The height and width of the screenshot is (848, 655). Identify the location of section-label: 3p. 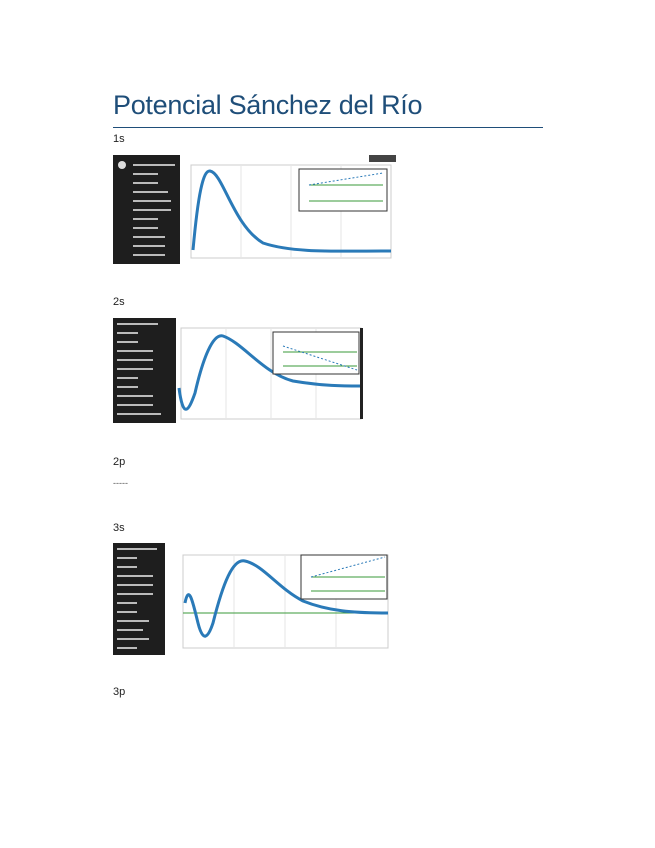
(119, 692).